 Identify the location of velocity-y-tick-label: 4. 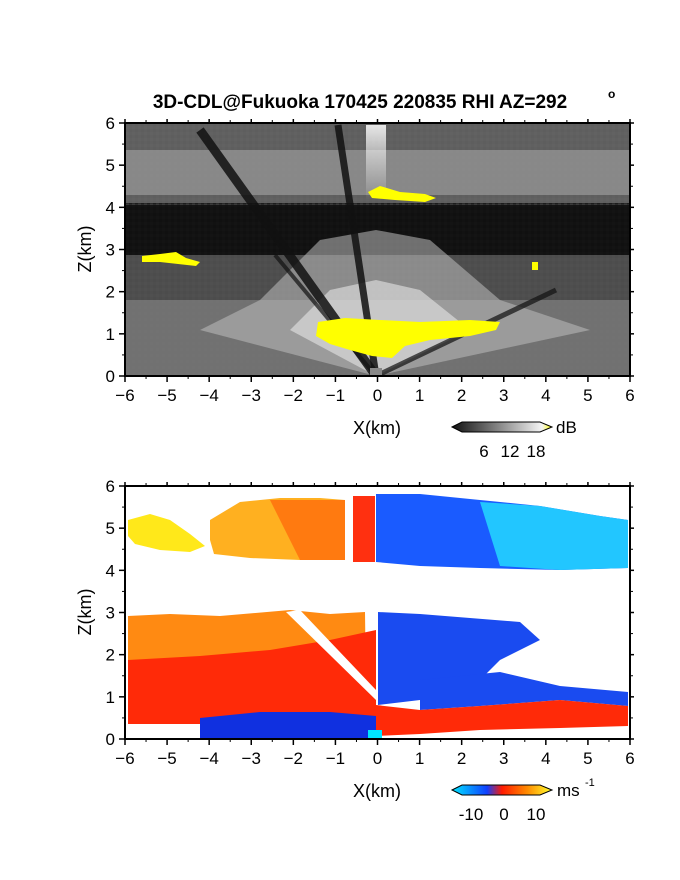
(110, 570).